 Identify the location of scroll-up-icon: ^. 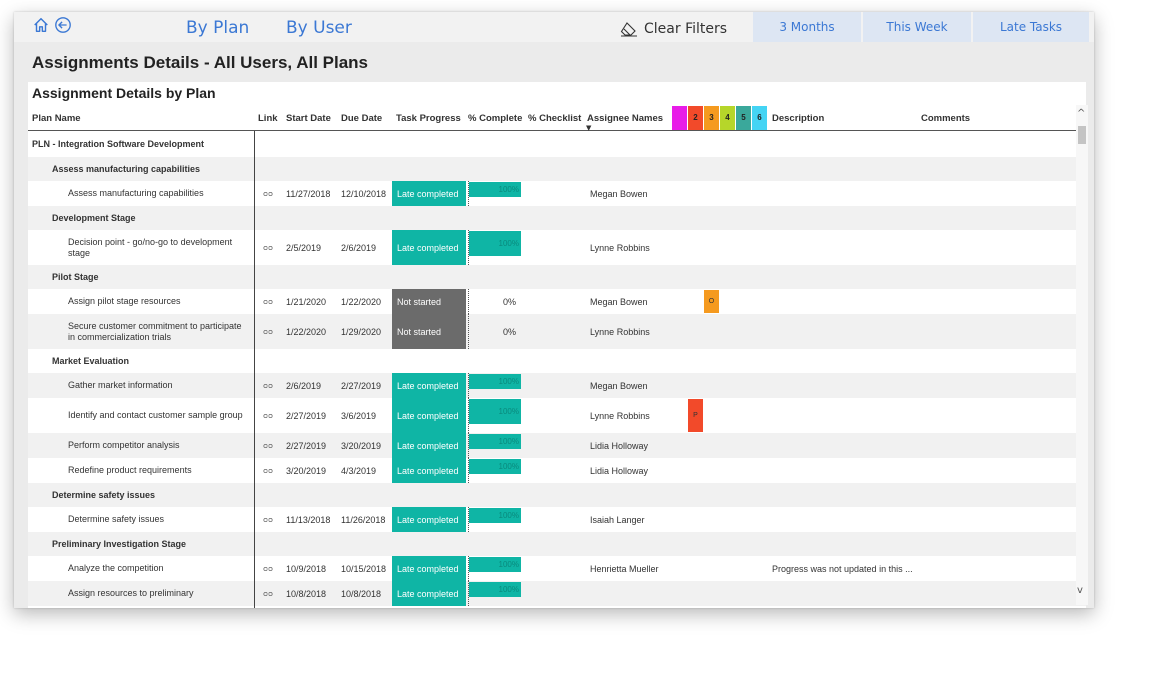
(1081, 113).